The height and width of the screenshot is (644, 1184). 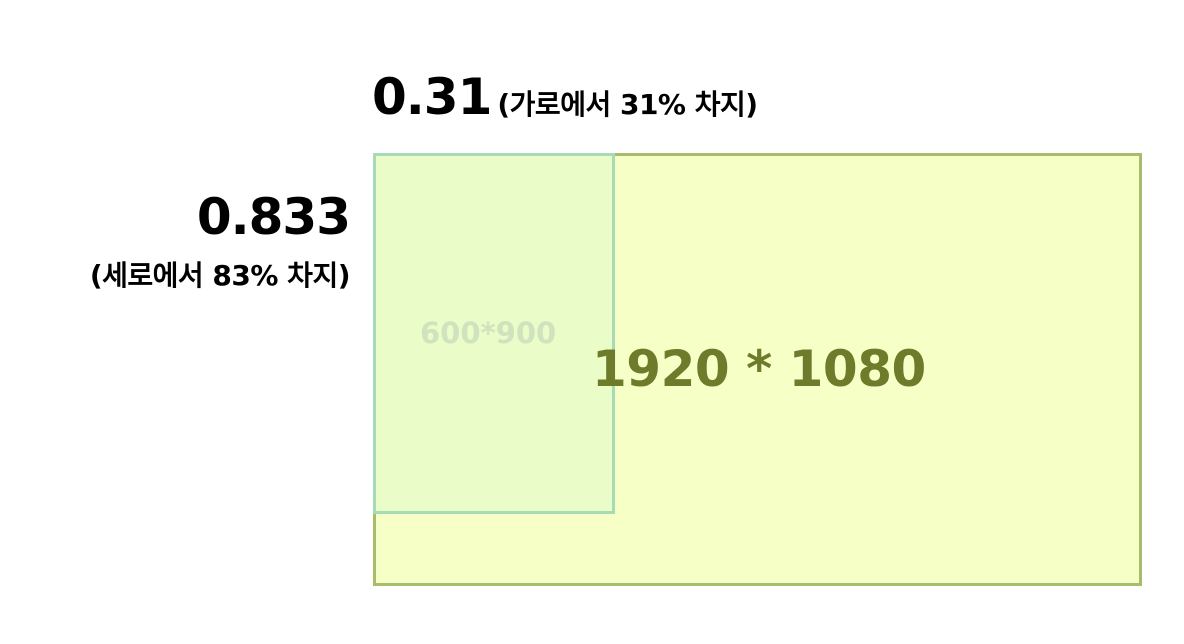 What do you see at coordinates (273, 217) in the screenshot?
I see `height-ratio-value: 0.833` at bounding box center [273, 217].